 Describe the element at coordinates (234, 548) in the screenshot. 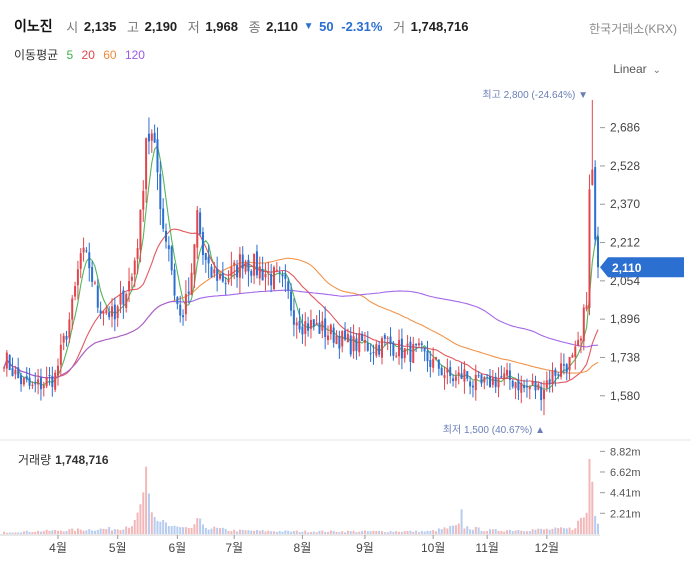

I see `month-tick-label: 7월` at that location.